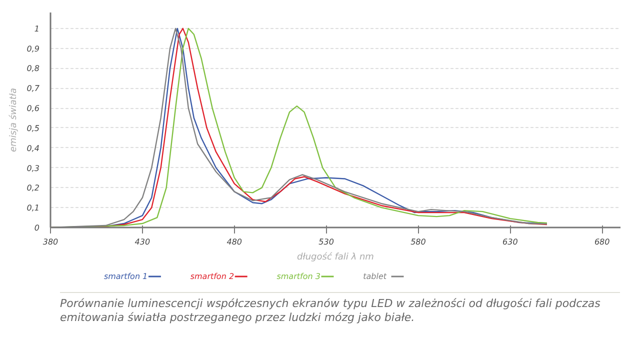 The image size is (640, 350). I want to click on y-tick-label: 0,8, so click(33, 69).